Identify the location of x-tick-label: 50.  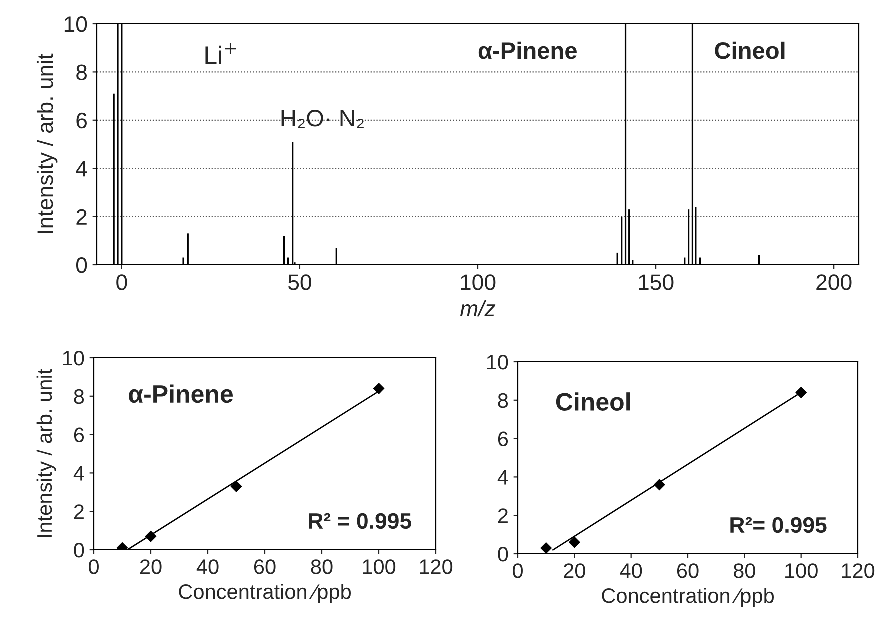
(300, 282).